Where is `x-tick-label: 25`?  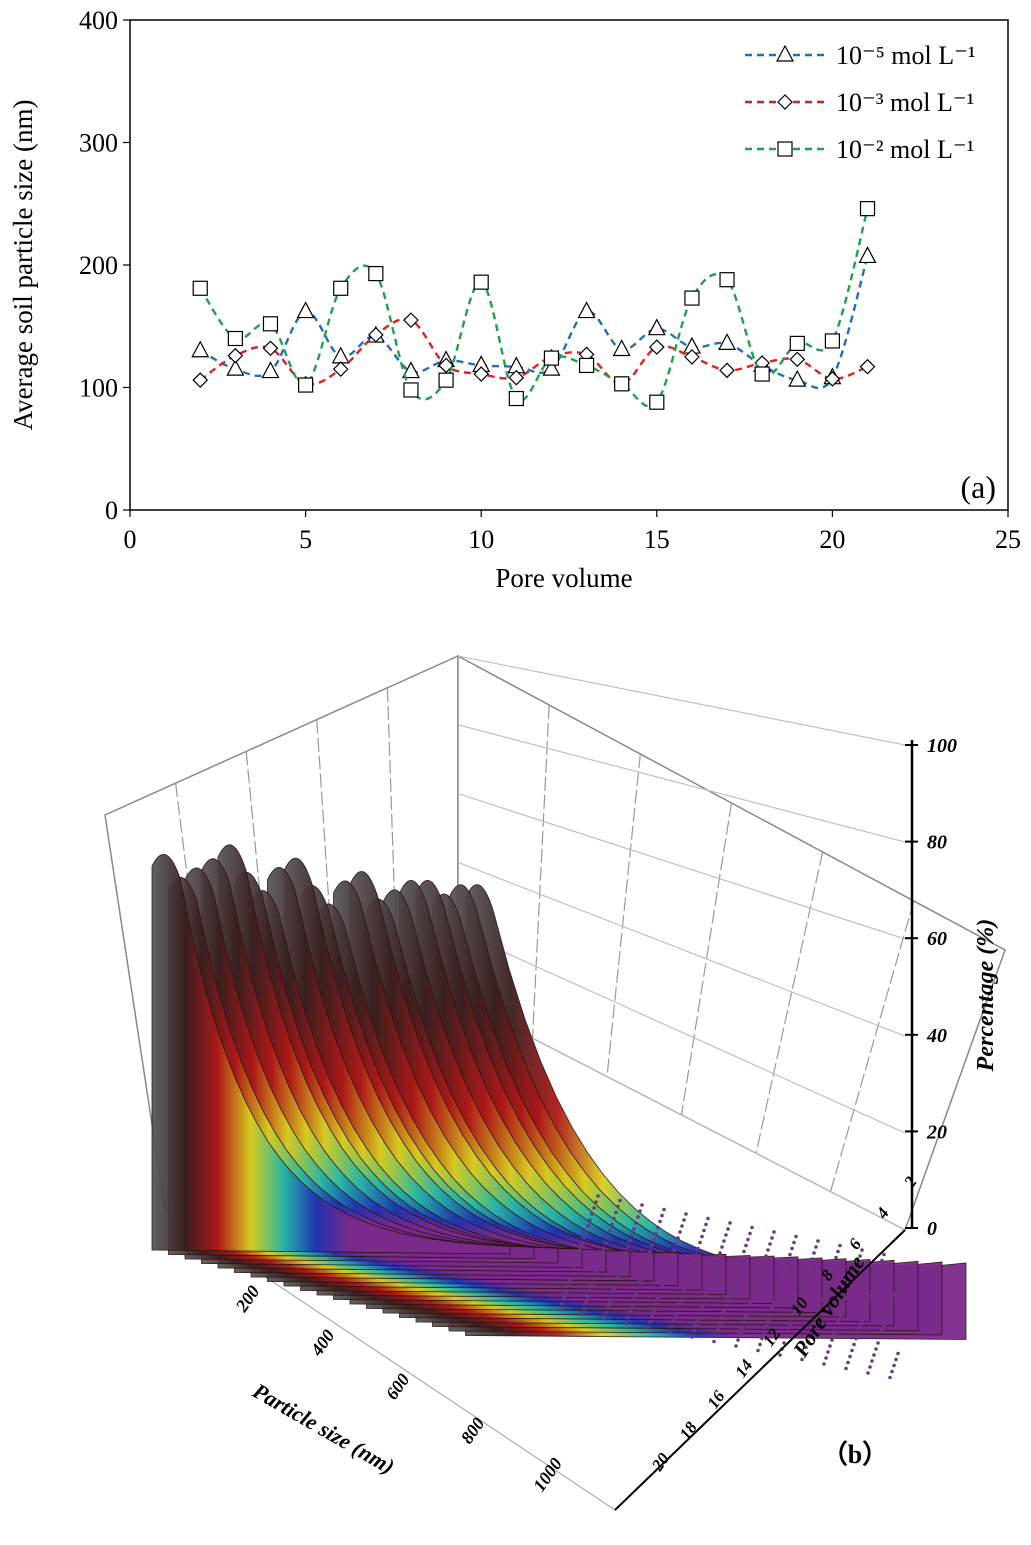
x-tick-label: 25 is located at coordinates (1008, 539).